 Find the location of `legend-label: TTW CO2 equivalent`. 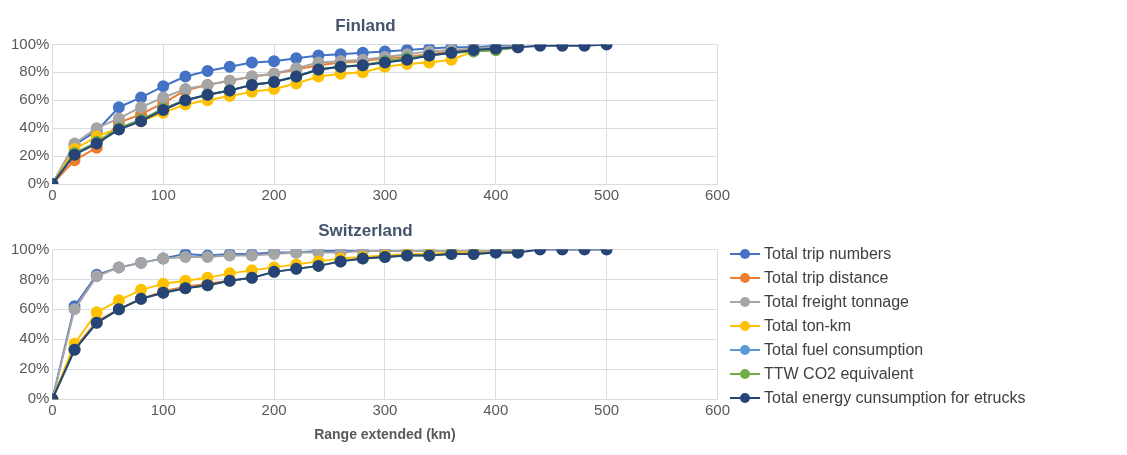

legend-label: TTW CO2 equivalent is located at coordinates (839, 373).